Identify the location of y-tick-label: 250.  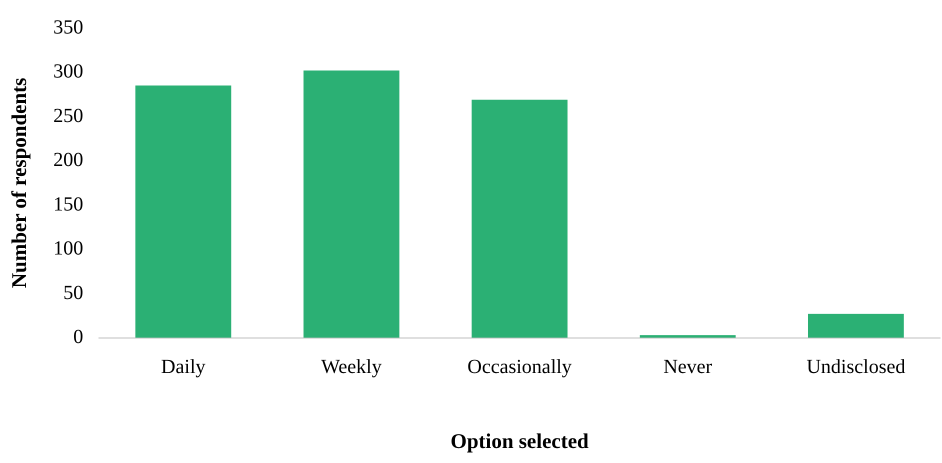
(68, 115).